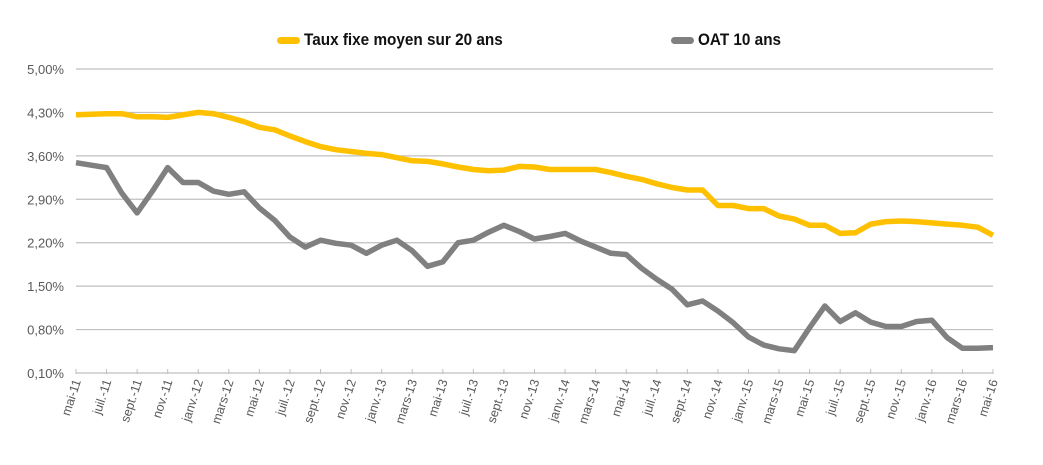  Describe the element at coordinates (288, 40) in the screenshot. I see `legend-swatch-taux-fixe` at that location.